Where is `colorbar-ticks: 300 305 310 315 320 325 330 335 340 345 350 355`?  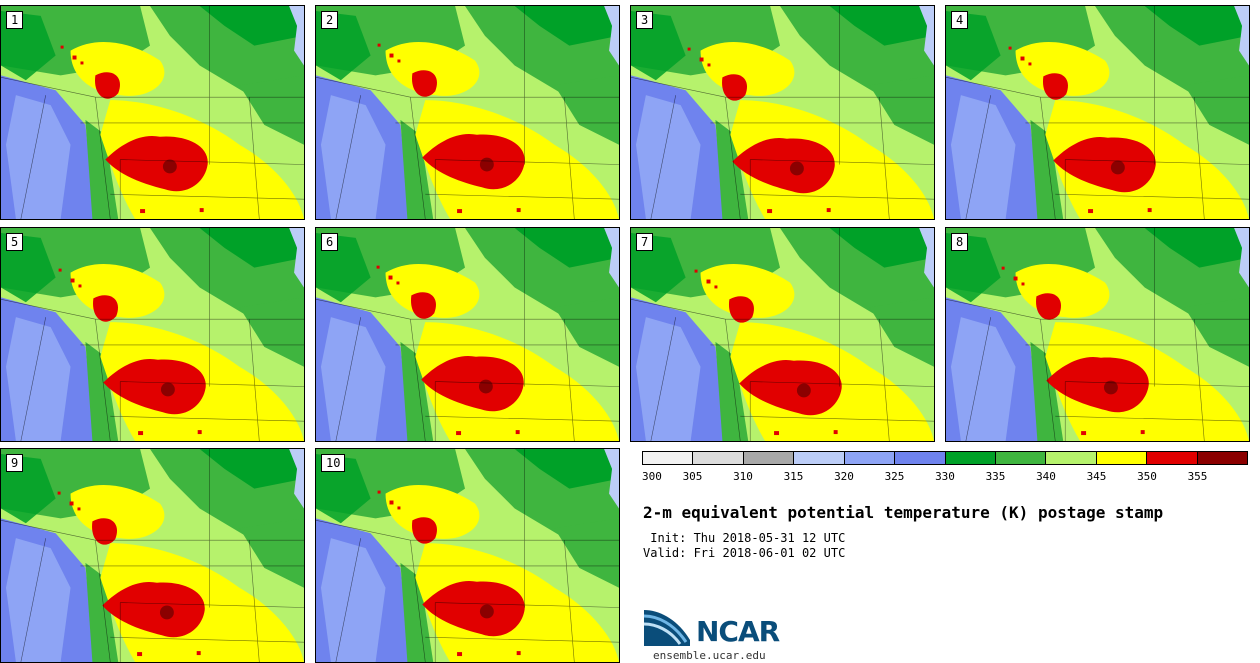
colorbar-ticks: 300 305 310 315 320 325 330 335 340 345 350 355 is located at coordinates (945, 477).